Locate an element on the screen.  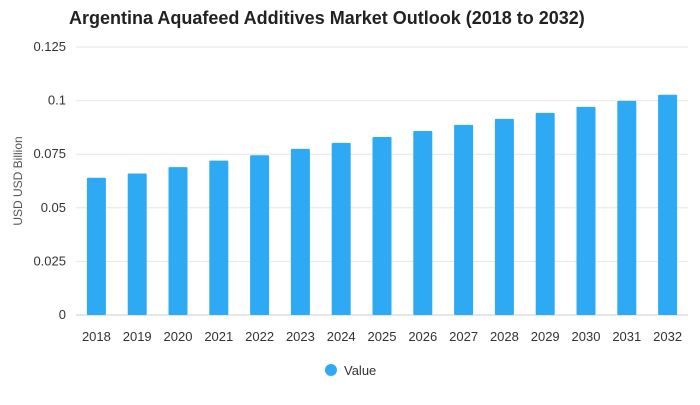
y-tick-label: 0.05 is located at coordinates (53, 207).